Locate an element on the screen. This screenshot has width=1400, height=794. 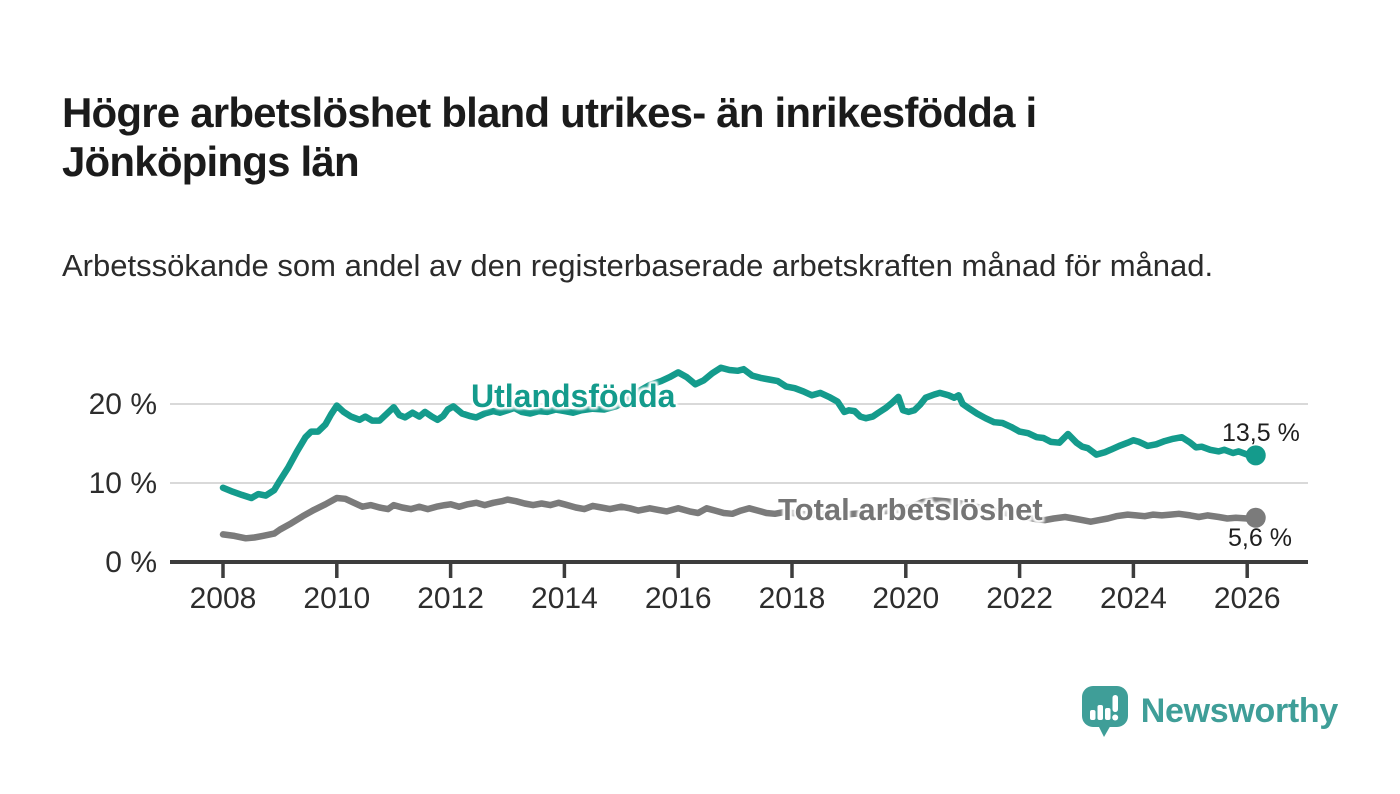
x-axis-tick-label: 2010 is located at coordinates (336, 598).